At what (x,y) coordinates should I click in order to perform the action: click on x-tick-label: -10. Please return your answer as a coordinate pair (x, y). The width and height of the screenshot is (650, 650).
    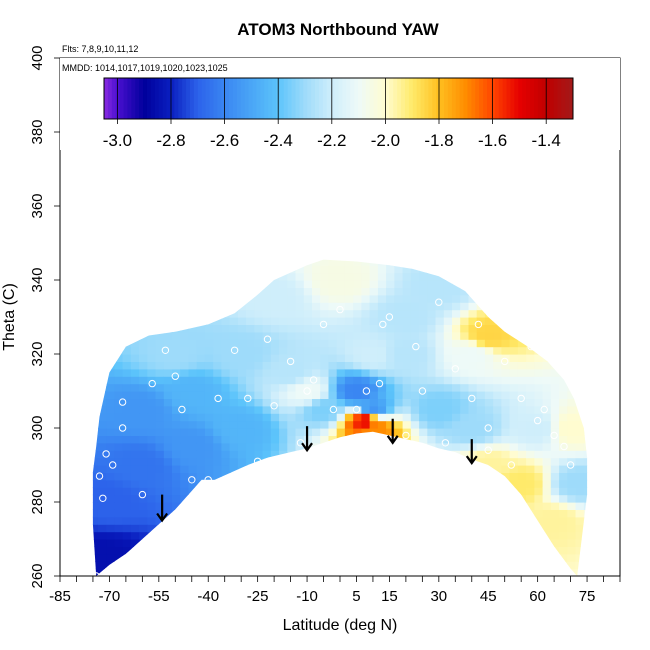
    Looking at the image, I should click on (307, 596).